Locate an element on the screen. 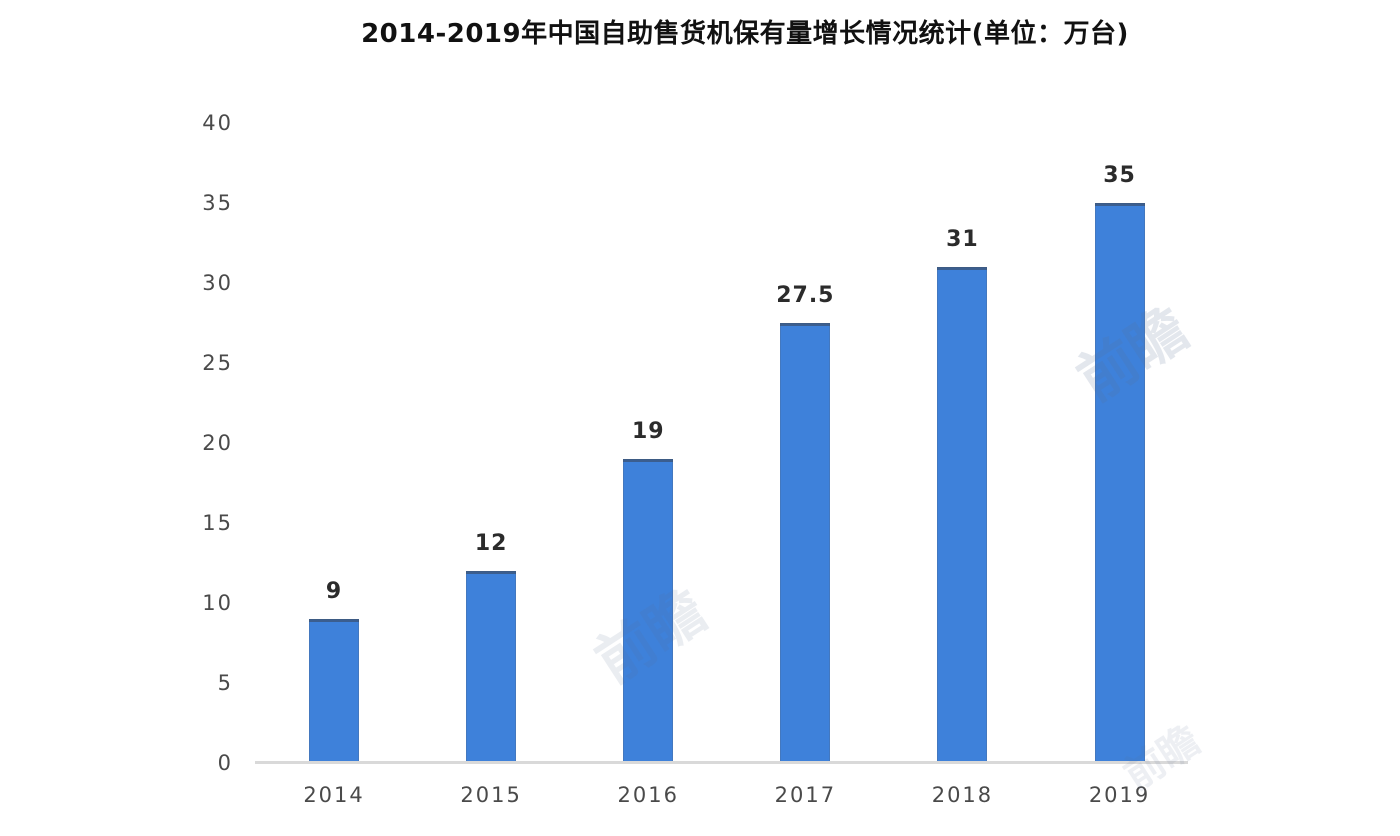 This screenshot has width=1400, height=836. bar-value-label-2018: 31 is located at coordinates (962, 239).